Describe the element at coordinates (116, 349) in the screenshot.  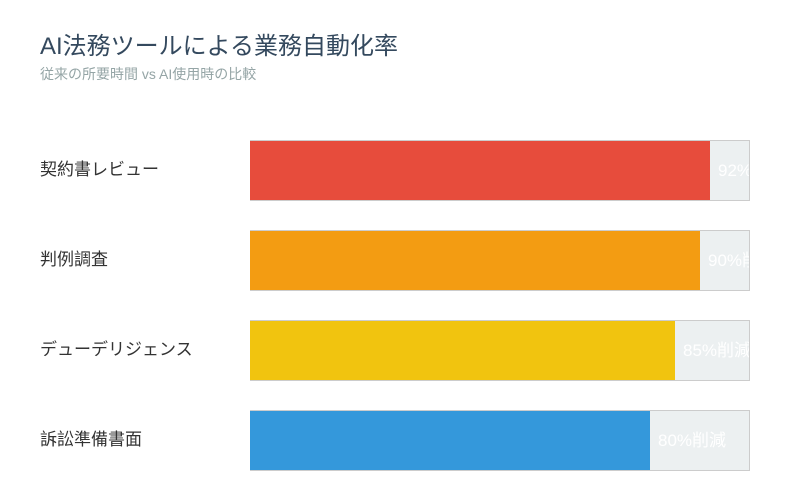
I see `category-label: デューデリジェンス` at that location.